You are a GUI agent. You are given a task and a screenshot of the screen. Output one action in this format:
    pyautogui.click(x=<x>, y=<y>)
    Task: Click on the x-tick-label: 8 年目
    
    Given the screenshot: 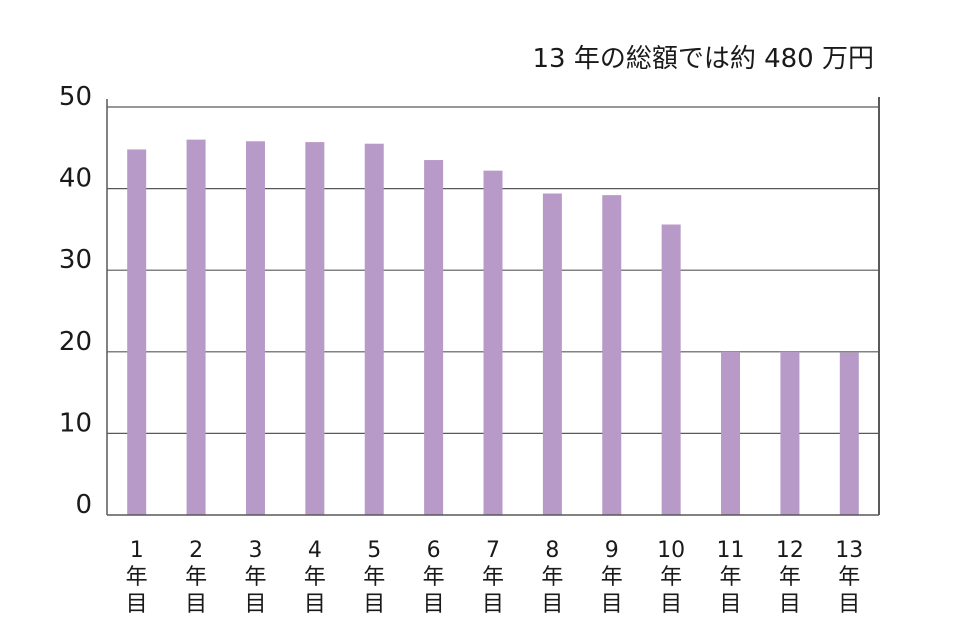 What is the action you would take?
    pyautogui.click(x=552, y=577)
    